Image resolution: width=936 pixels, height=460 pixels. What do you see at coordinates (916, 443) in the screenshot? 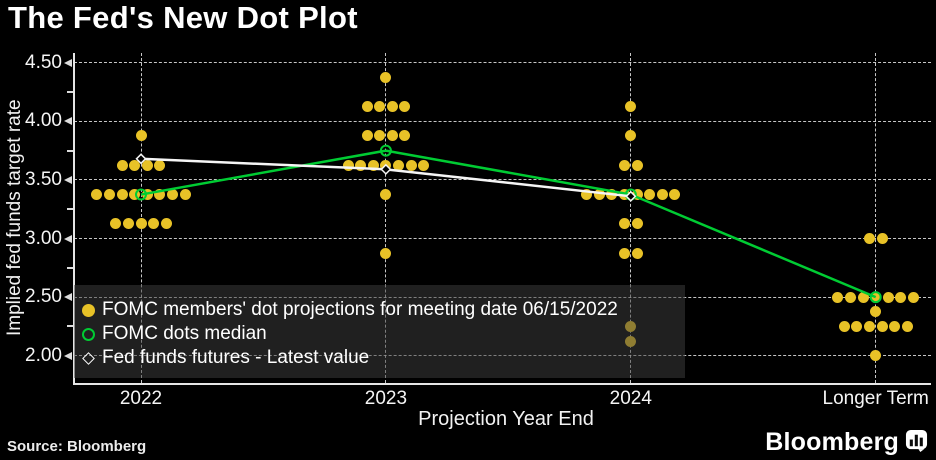
I see `bloomberg-logo-icon` at bounding box center [916, 443].